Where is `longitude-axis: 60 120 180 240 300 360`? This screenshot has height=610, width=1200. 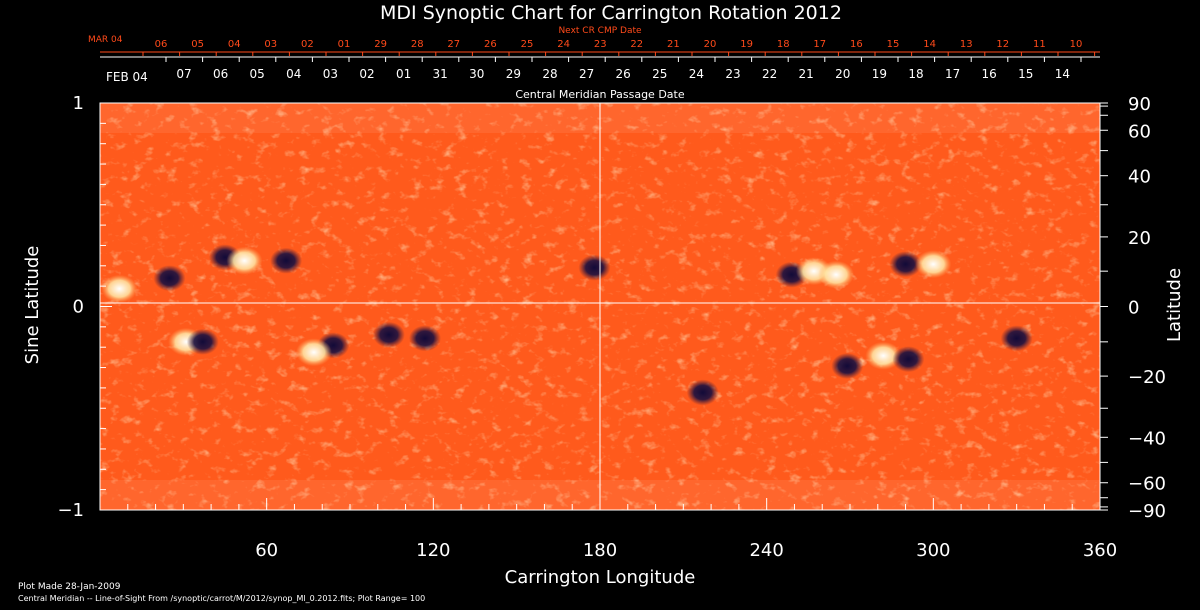 longitude-axis: 60 120 180 240 300 360 is located at coordinates (608, 529).